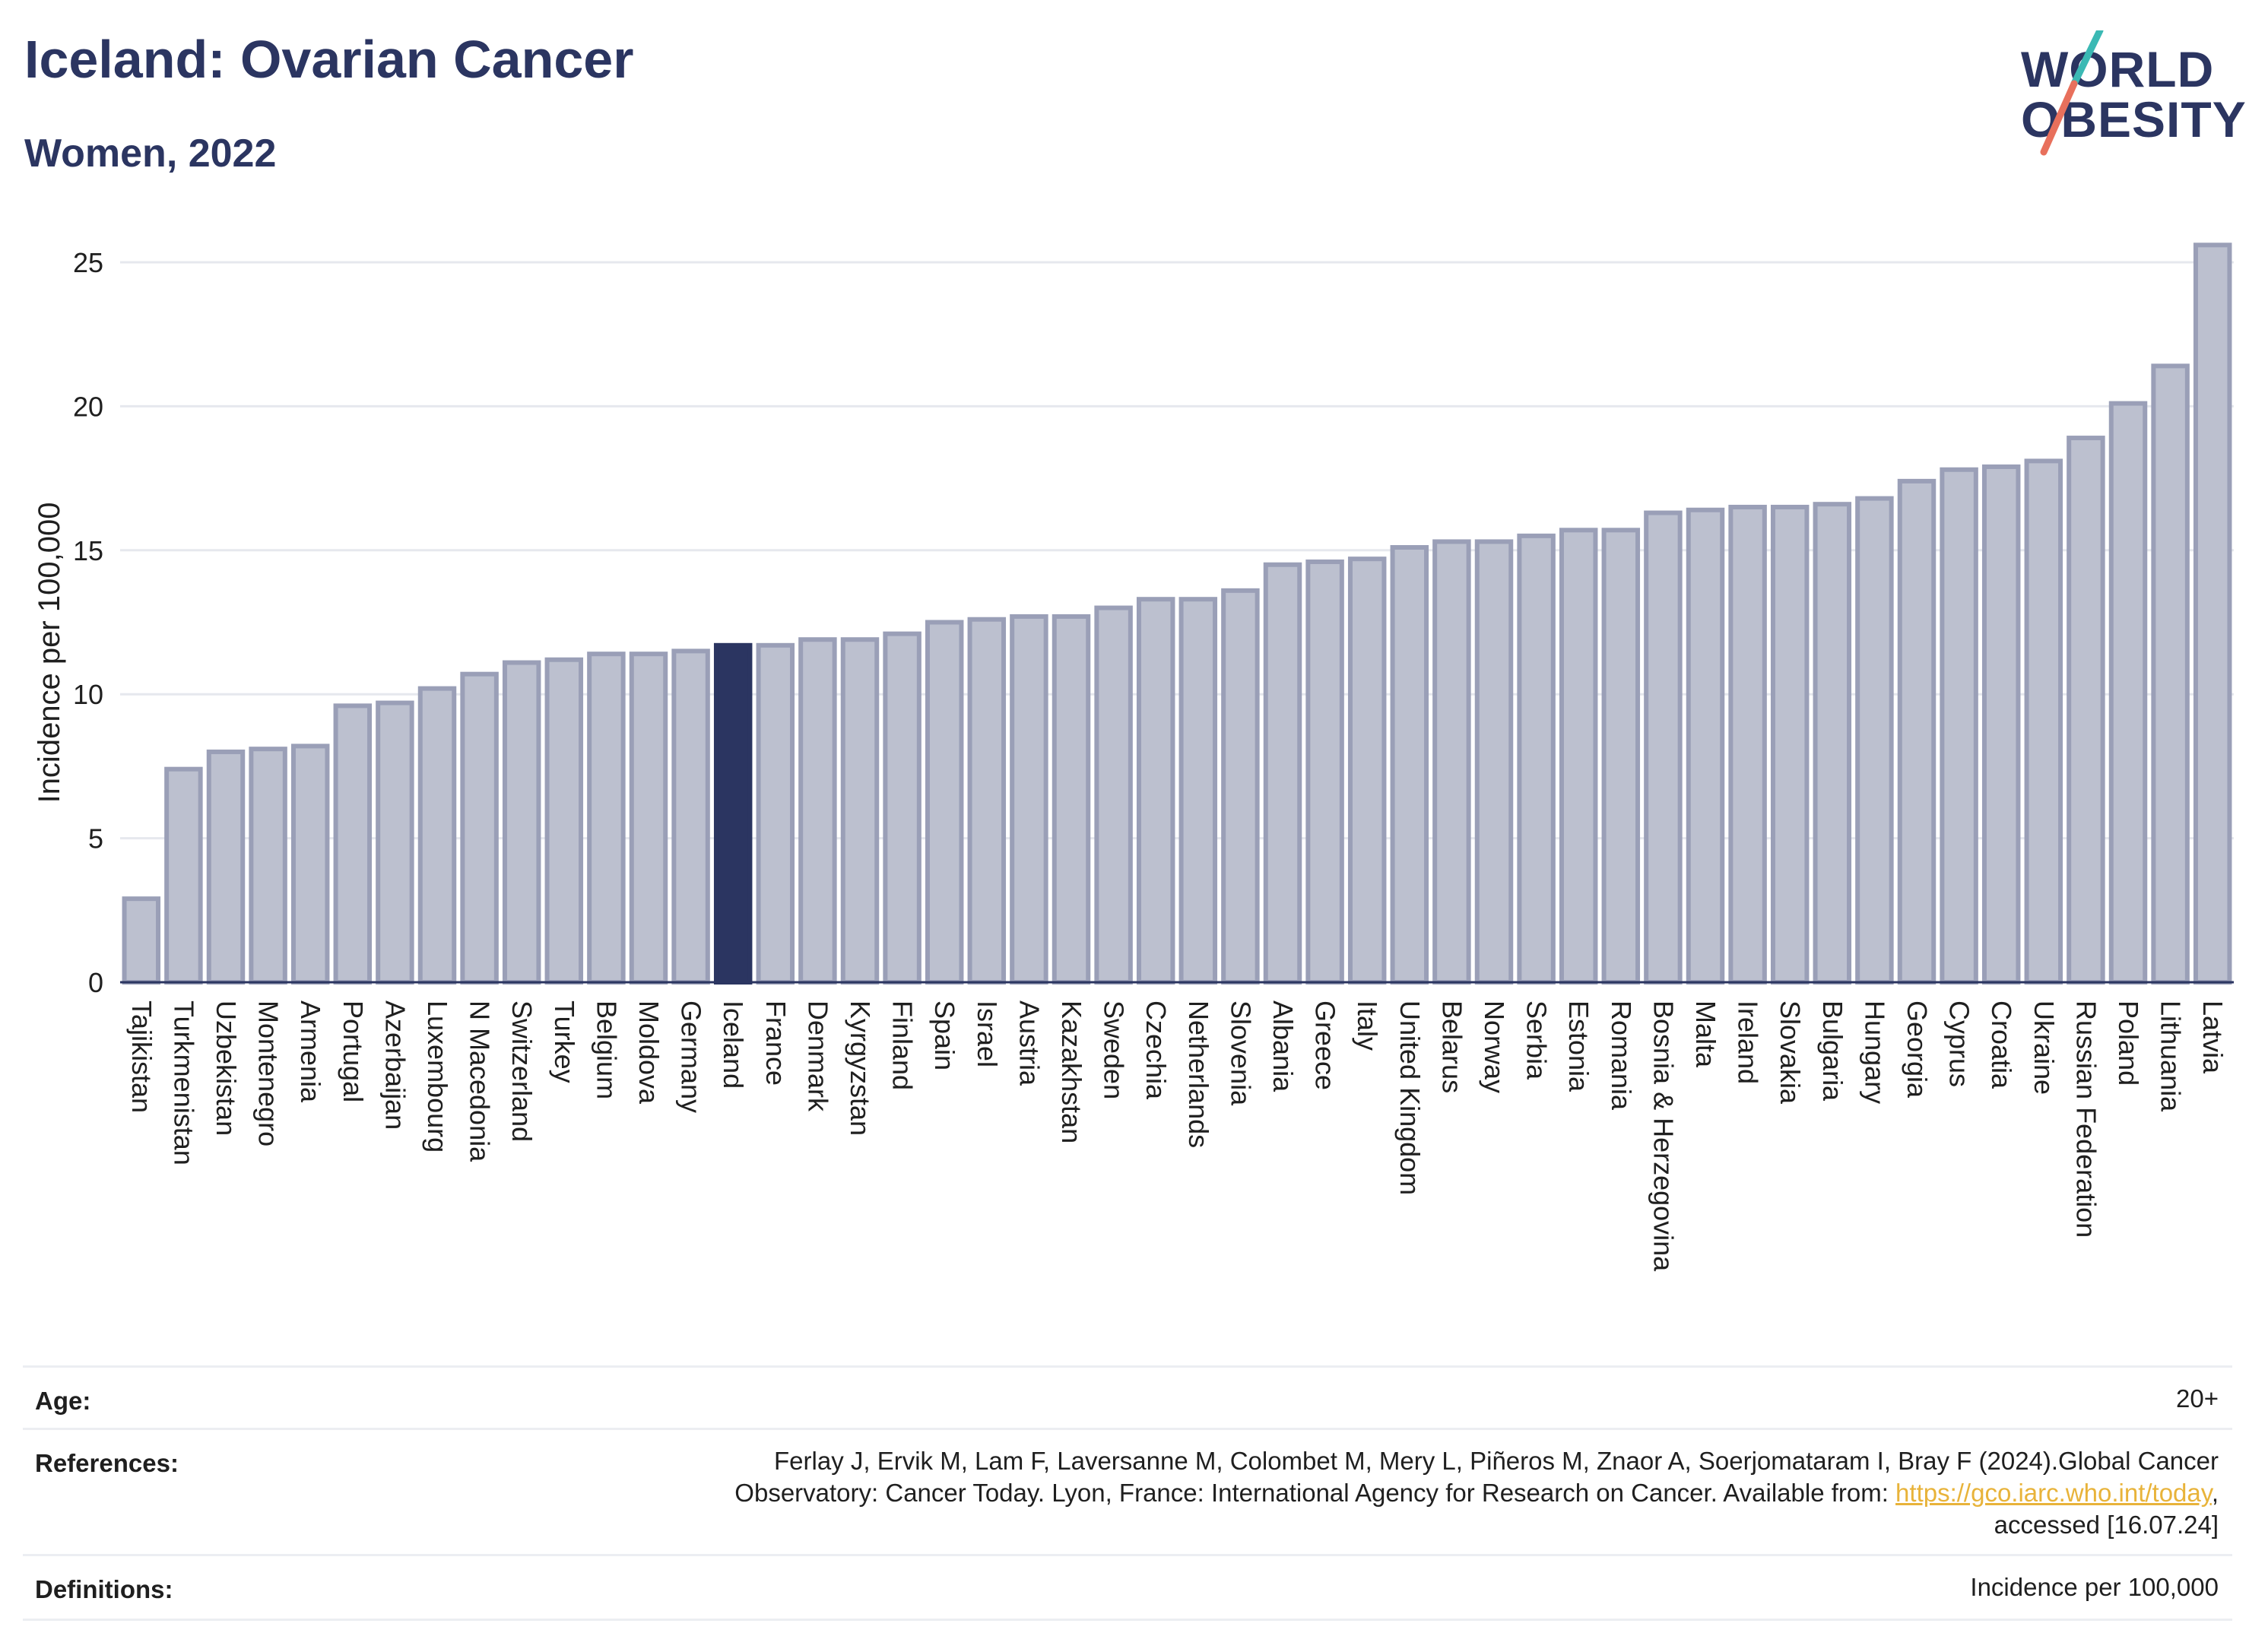 The width and height of the screenshot is (2249, 1652). I want to click on x-tick-label: Portugal, so click(353, 1051).